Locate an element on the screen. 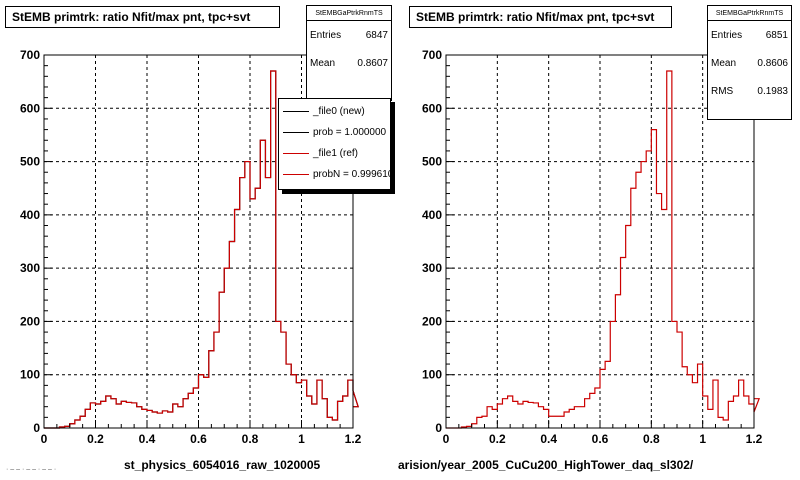 The width and height of the screenshot is (800, 480). stats-mean-value: 0.8607 is located at coordinates (372, 63).